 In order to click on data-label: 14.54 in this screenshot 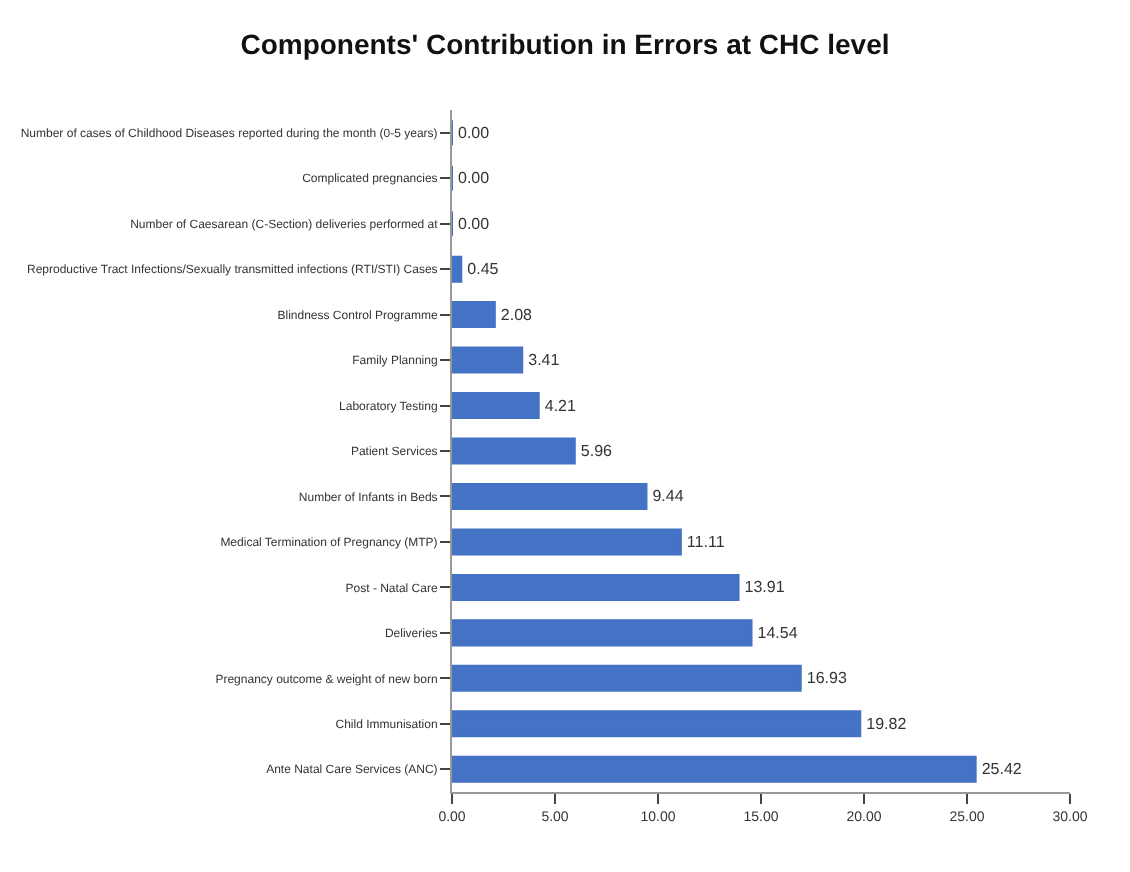, I will do `click(778, 632)`.